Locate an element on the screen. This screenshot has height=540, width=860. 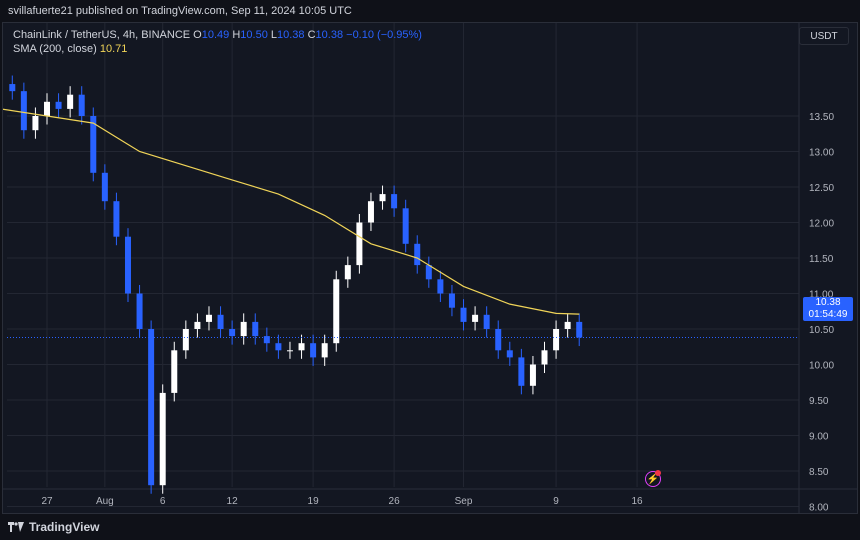
y-tick-label: 10.50 is located at coordinates (821, 330).